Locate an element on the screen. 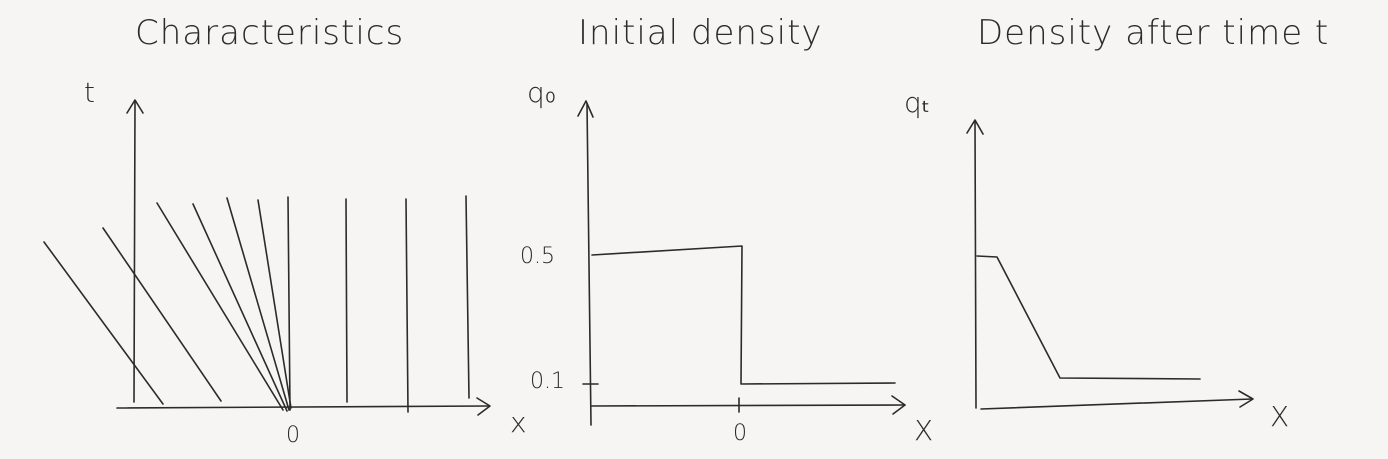  t-axis is located at coordinates (134, 252).